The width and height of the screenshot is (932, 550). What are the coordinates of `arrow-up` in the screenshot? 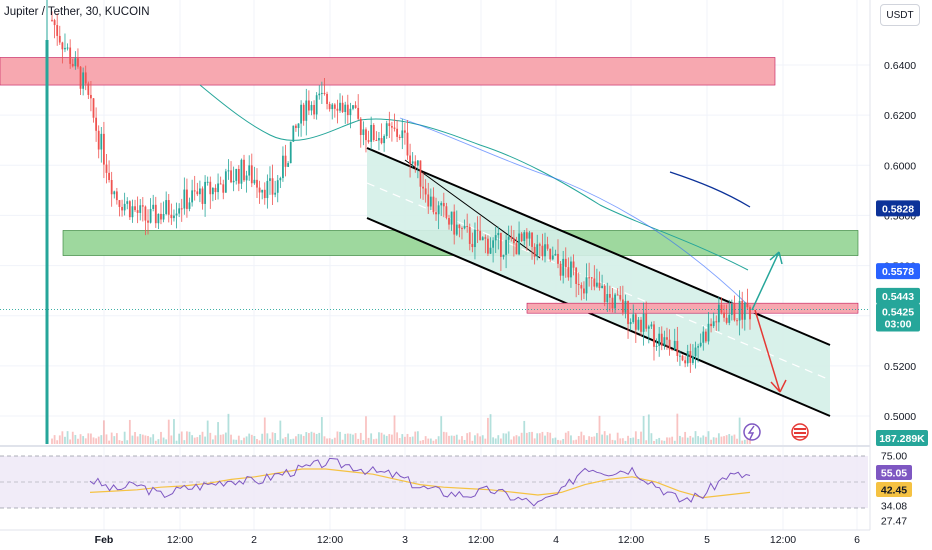 It's located at (767, 281).